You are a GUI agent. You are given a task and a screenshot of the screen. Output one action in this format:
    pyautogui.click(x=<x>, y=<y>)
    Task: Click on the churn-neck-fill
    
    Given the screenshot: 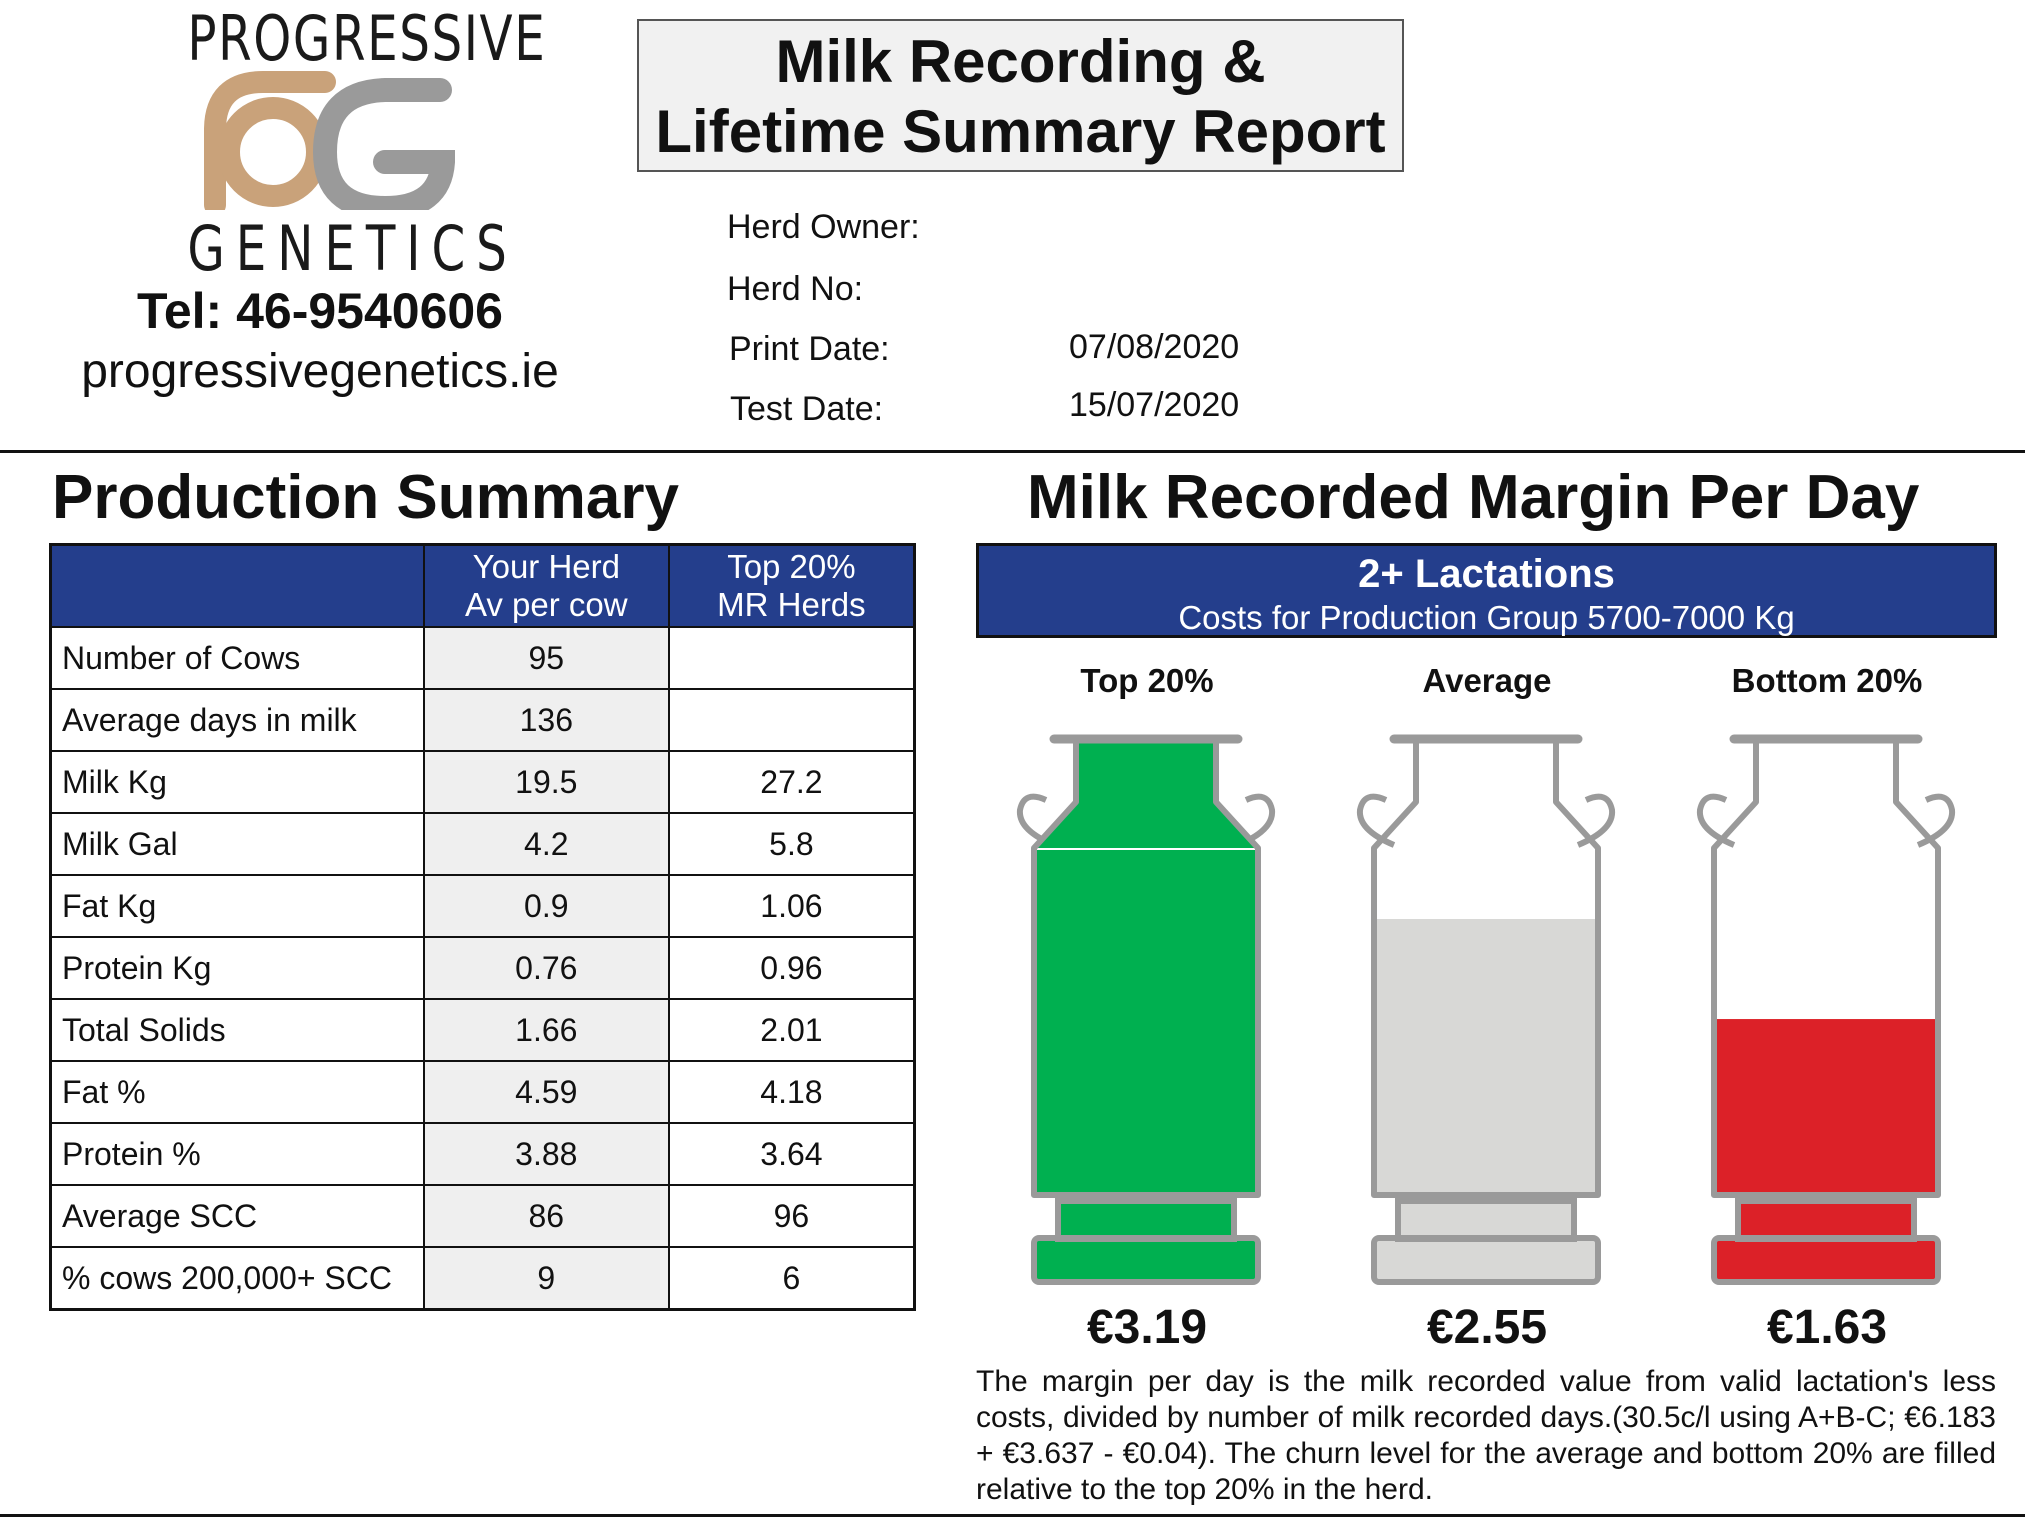 What is the action you would take?
    pyautogui.click(x=1146, y=771)
    